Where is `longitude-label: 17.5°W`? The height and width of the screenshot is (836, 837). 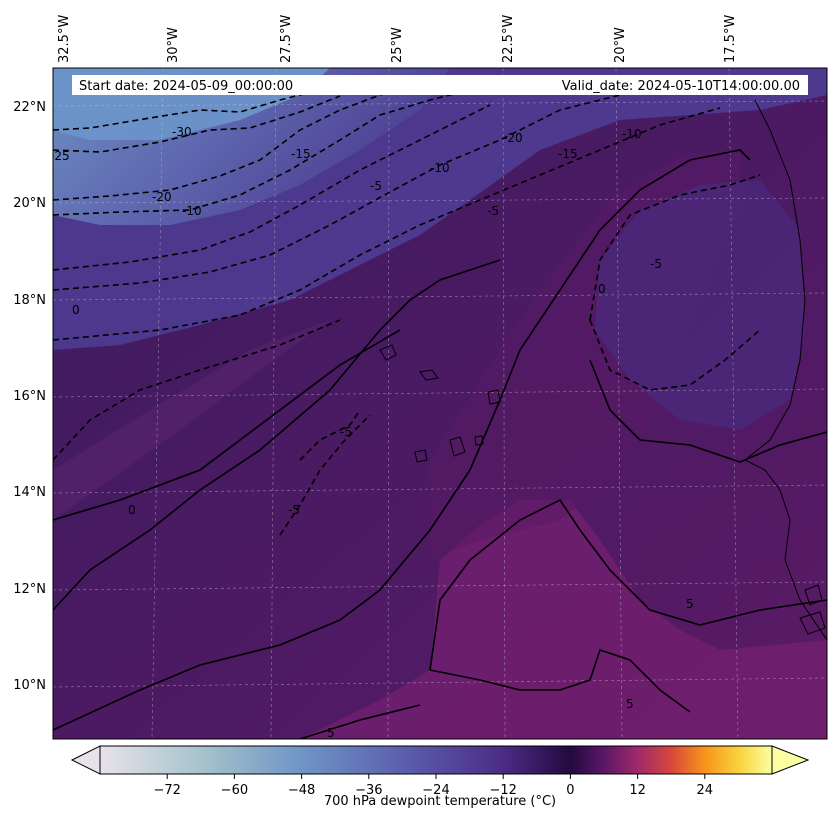 longitude-label: 17.5°W is located at coordinates (730, 39).